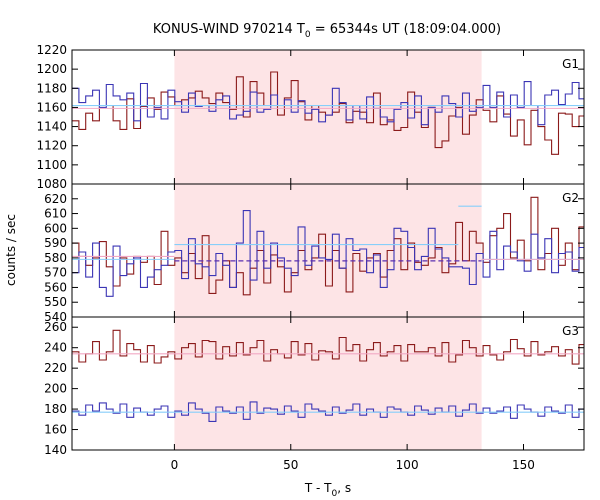 This screenshot has width=600, height=500. I want to click on chart-title-main: KONUS-WIND 970214 T, so click(229, 29).